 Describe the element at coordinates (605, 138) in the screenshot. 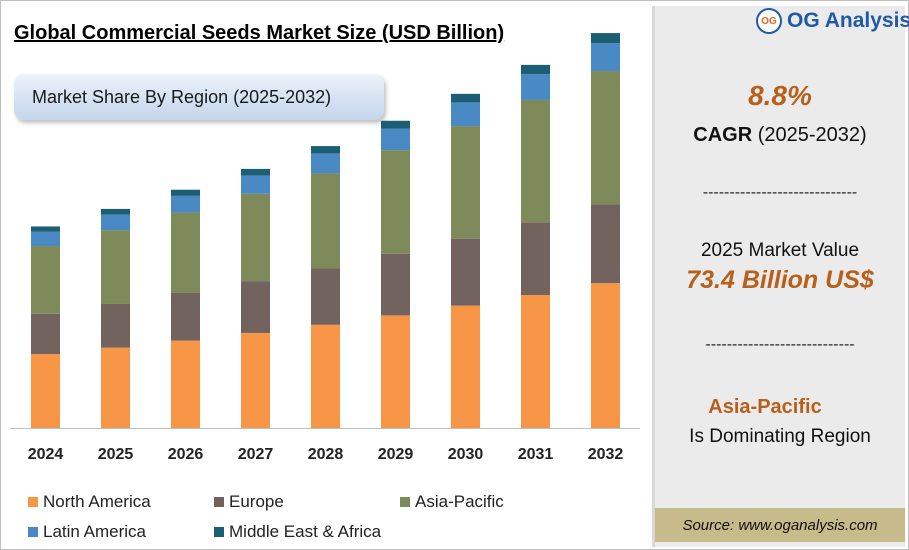

I see `bar-2032-asia-pacific` at that location.